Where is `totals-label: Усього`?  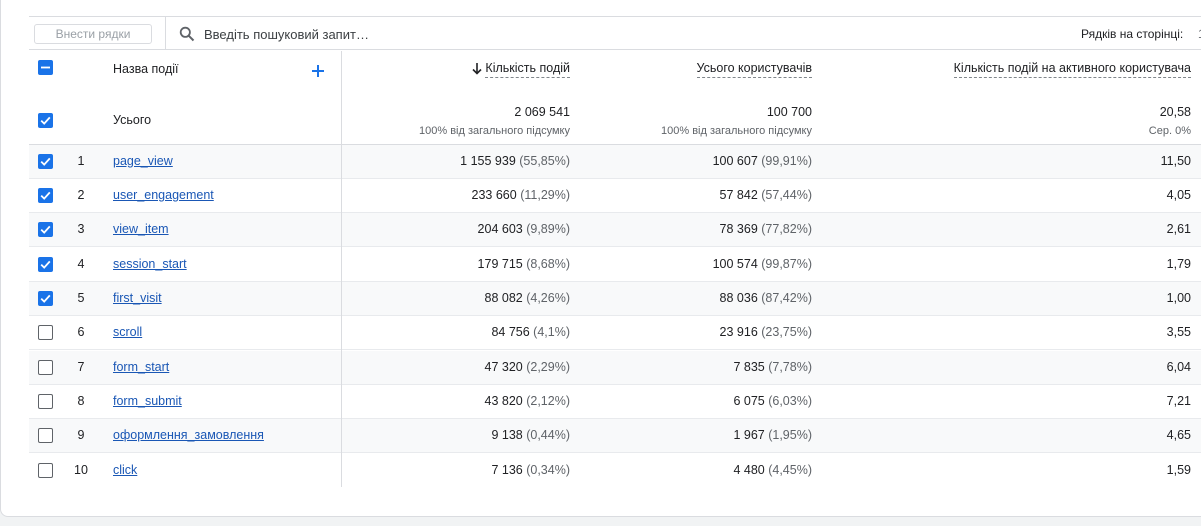 totals-label: Усього is located at coordinates (132, 120).